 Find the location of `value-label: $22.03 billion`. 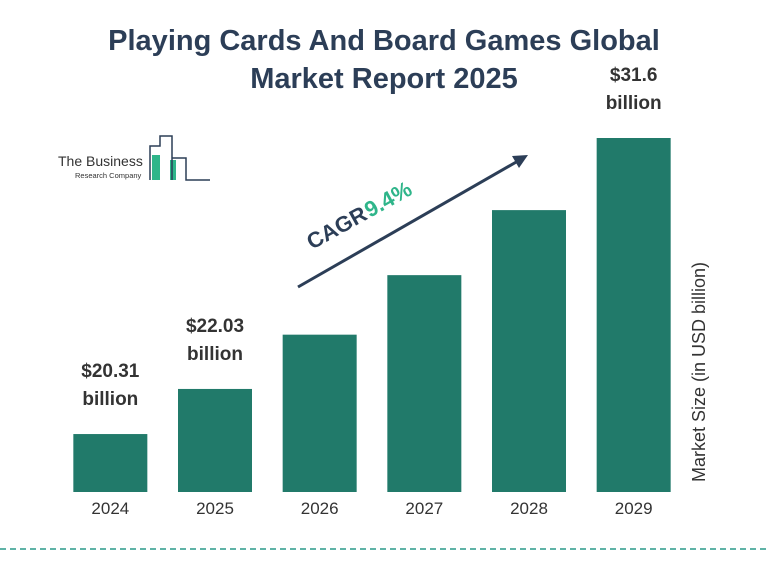

value-label: $22.03 billion is located at coordinates (215, 340).